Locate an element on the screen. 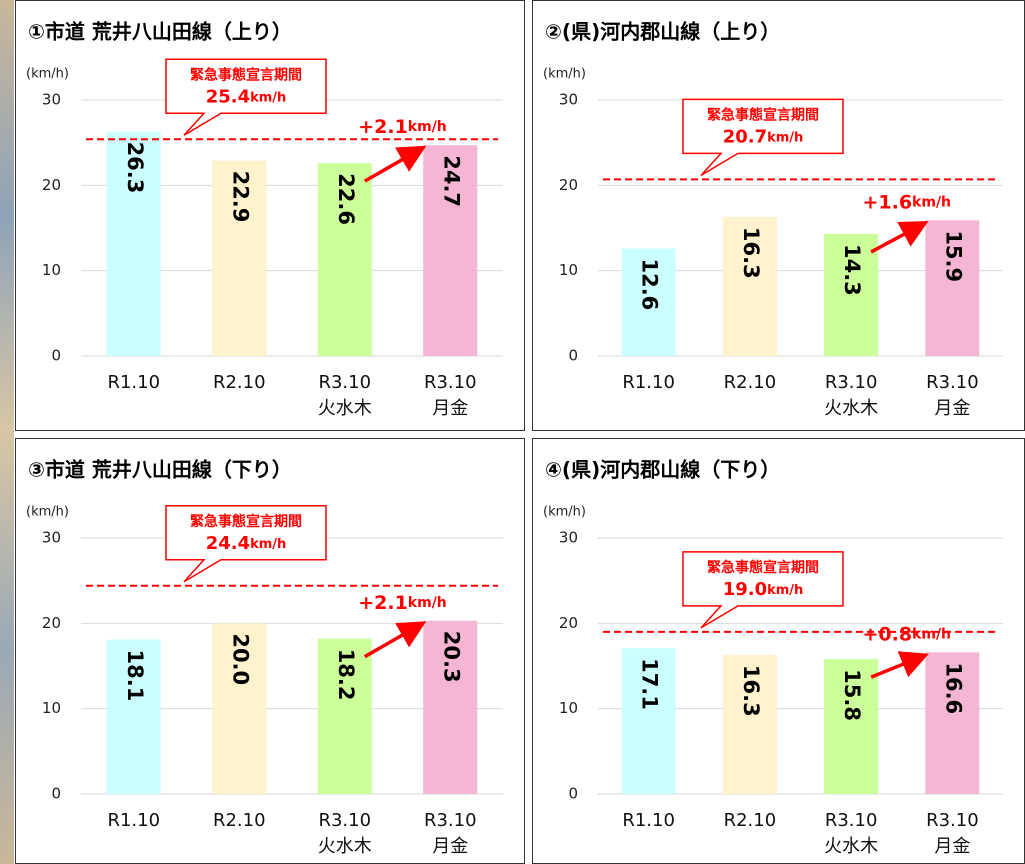 This screenshot has height=864, width=1025. value-label: 24.7 is located at coordinates (451, 181).